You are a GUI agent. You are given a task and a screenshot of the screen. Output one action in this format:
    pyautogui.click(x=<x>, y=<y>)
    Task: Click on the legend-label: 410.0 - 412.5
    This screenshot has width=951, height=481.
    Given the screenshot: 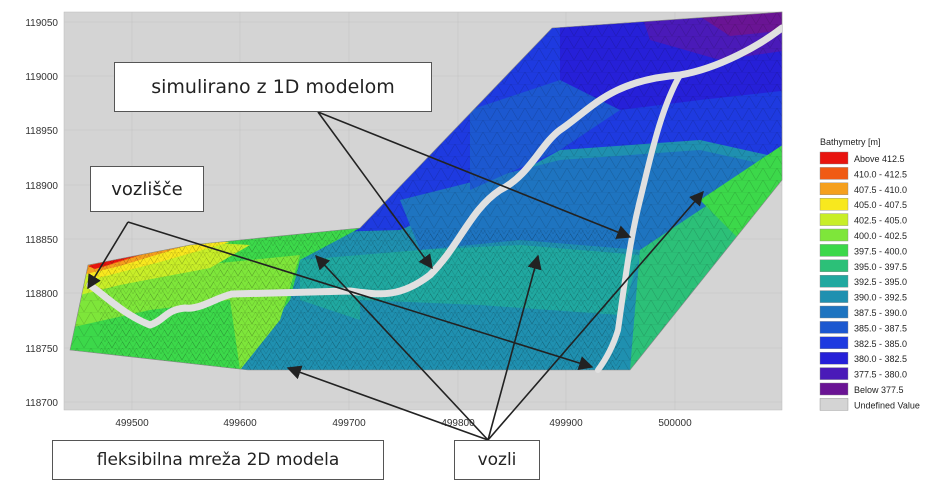 What is the action you would take?
    pyautogui.click(x=880, y=174)
    